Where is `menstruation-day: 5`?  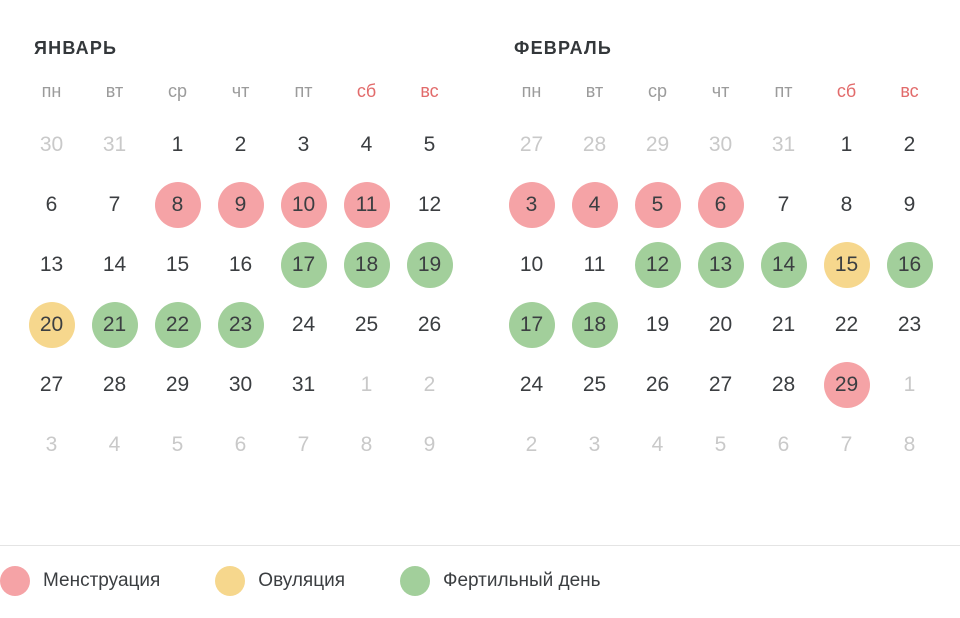
menstruation-day: 5 is located at coordinates (657, 205).